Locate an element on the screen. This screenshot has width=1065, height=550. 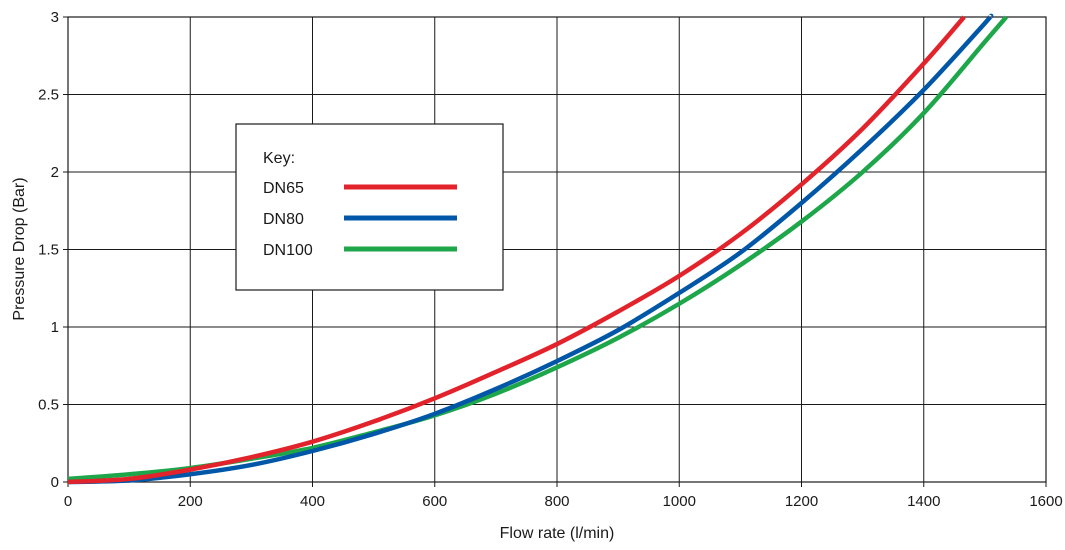
x-tick-label: 600 is located at coordinates (434, 501).